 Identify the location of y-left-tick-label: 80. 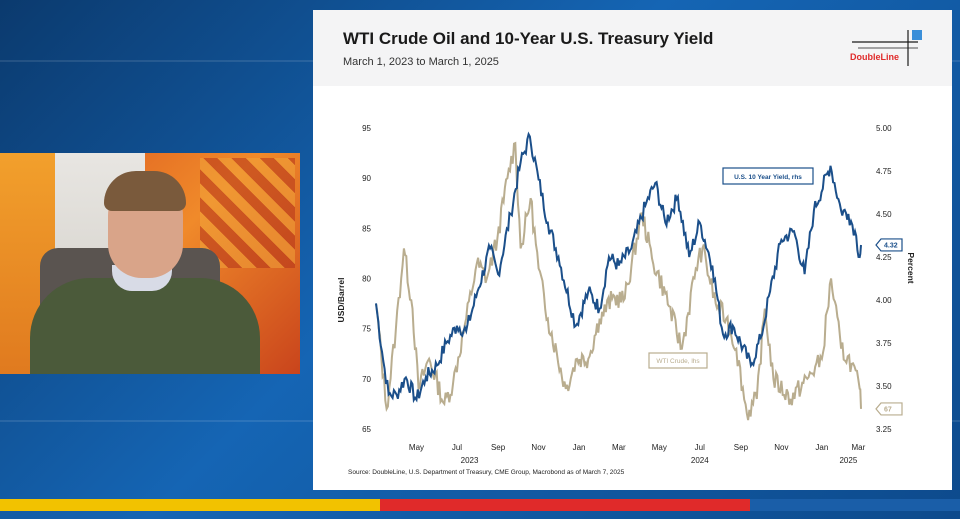
(366, 279).